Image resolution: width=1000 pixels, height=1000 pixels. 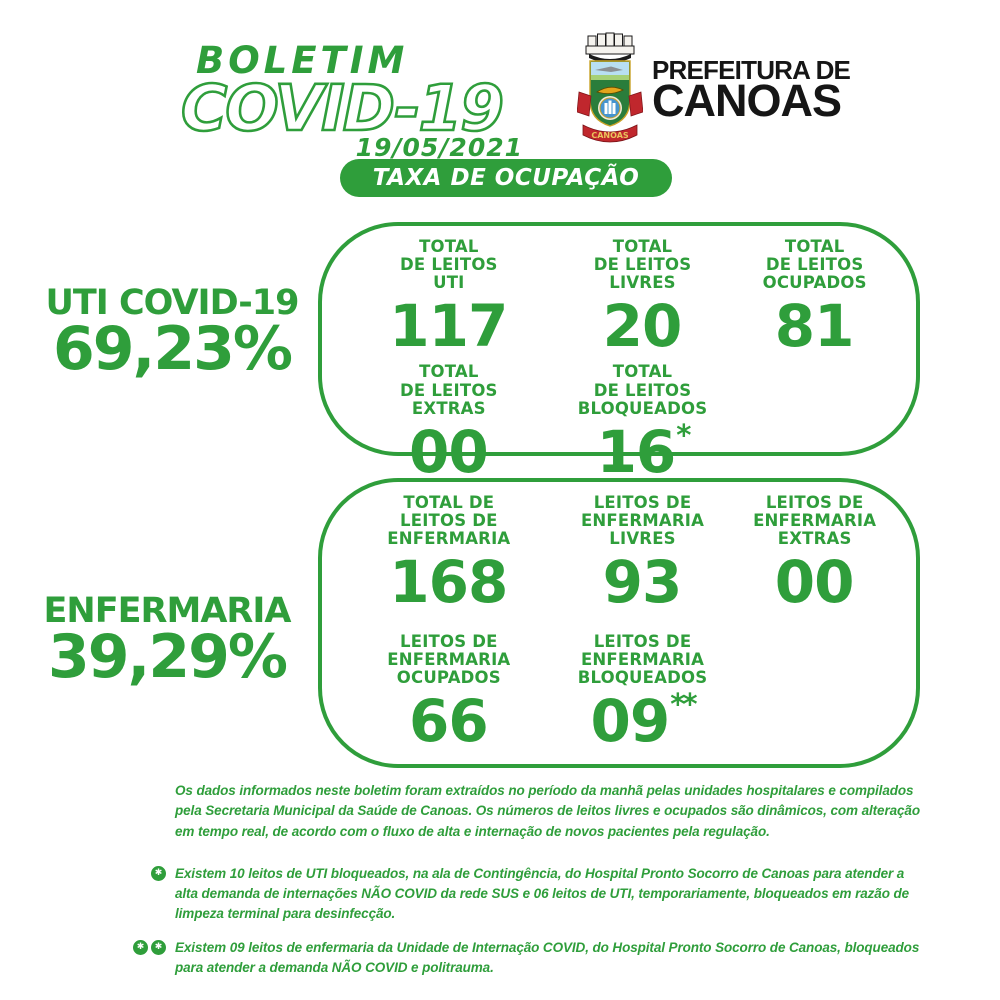 What do you see at coordinates (448, 582) in the screenshot?
I see `stat-value: 168` at bounding box center [448, 582].